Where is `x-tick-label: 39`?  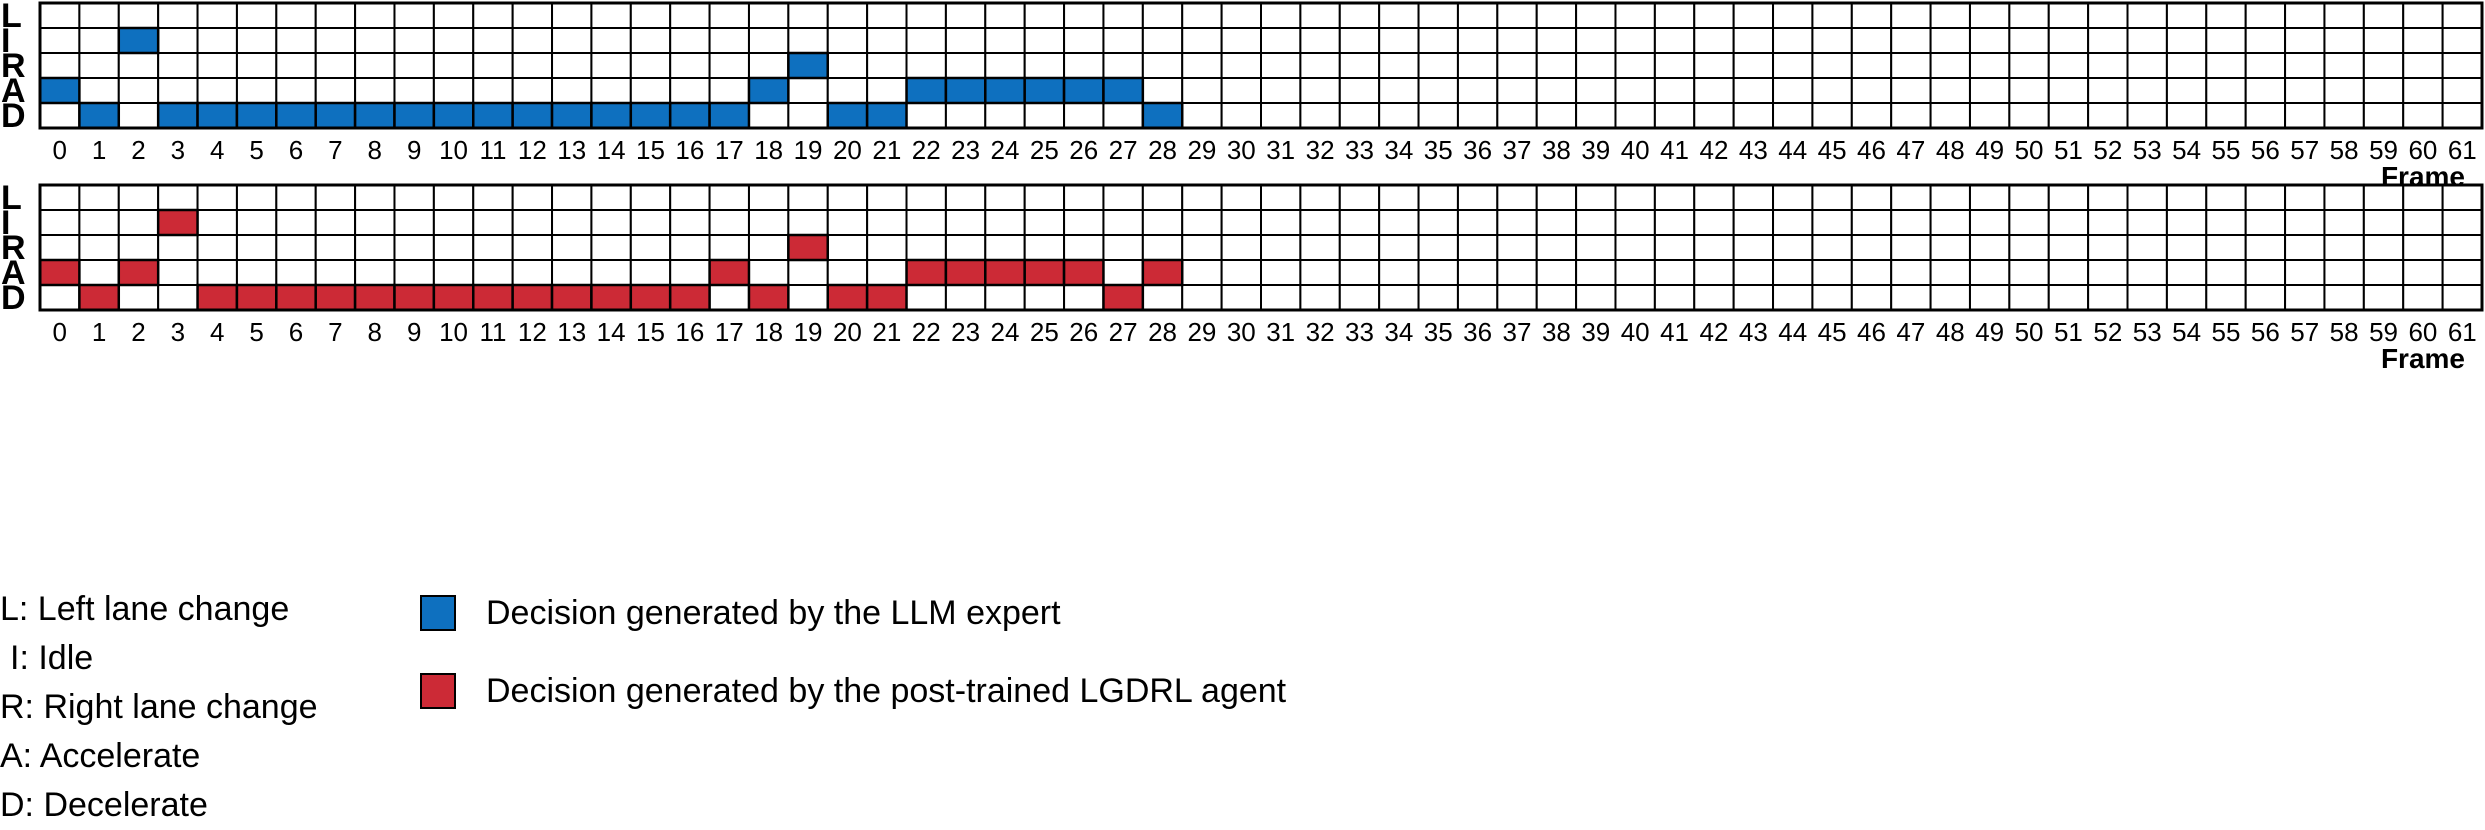
x-tick-label: 39 is located at coordinates (1595, 150).